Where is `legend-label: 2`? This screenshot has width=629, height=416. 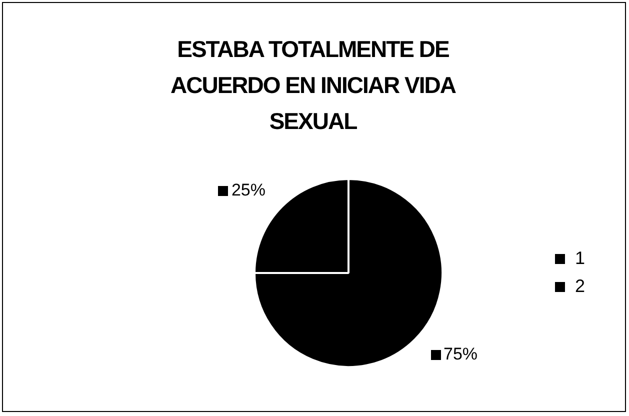
legend-label: 2 is located at coordinates (580, 286).